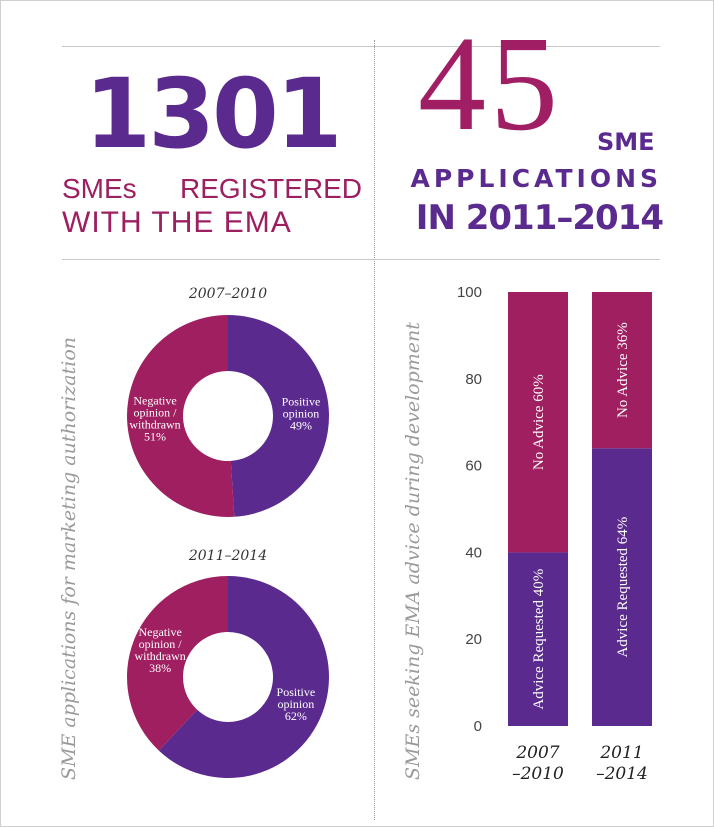 This screenshot has width=714, height=827. I want to click on applications-label: APPLICATIONS, so click(536, 178).